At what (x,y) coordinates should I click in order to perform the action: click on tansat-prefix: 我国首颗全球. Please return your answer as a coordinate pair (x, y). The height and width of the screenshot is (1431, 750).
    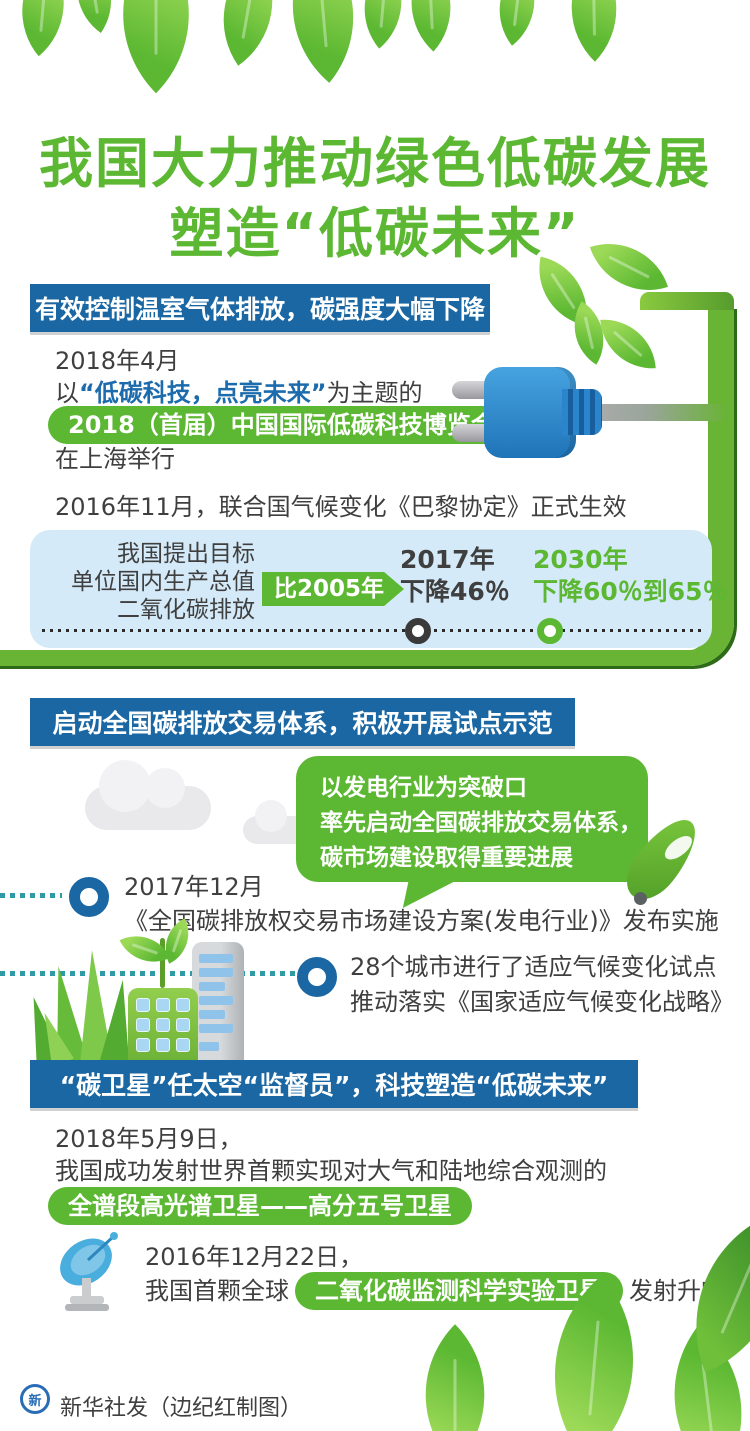
    Looking at the image, I should click on (217, 1291).